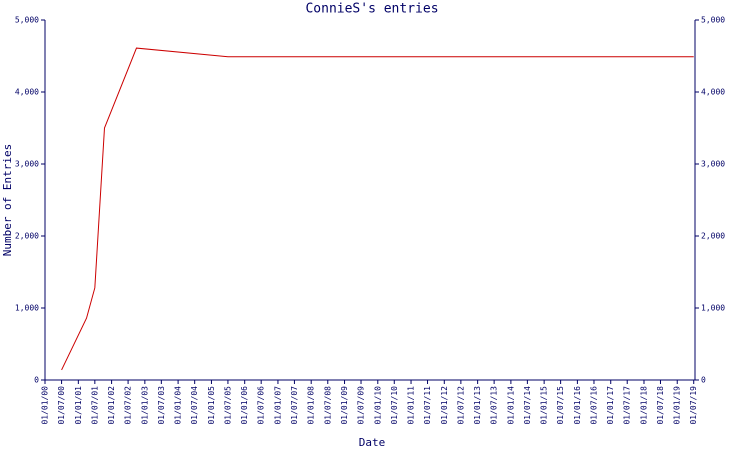  Describe the element at coordinates (394, 405) in the screenshot. I see `x-tick-label: 01/07/10` at that location.